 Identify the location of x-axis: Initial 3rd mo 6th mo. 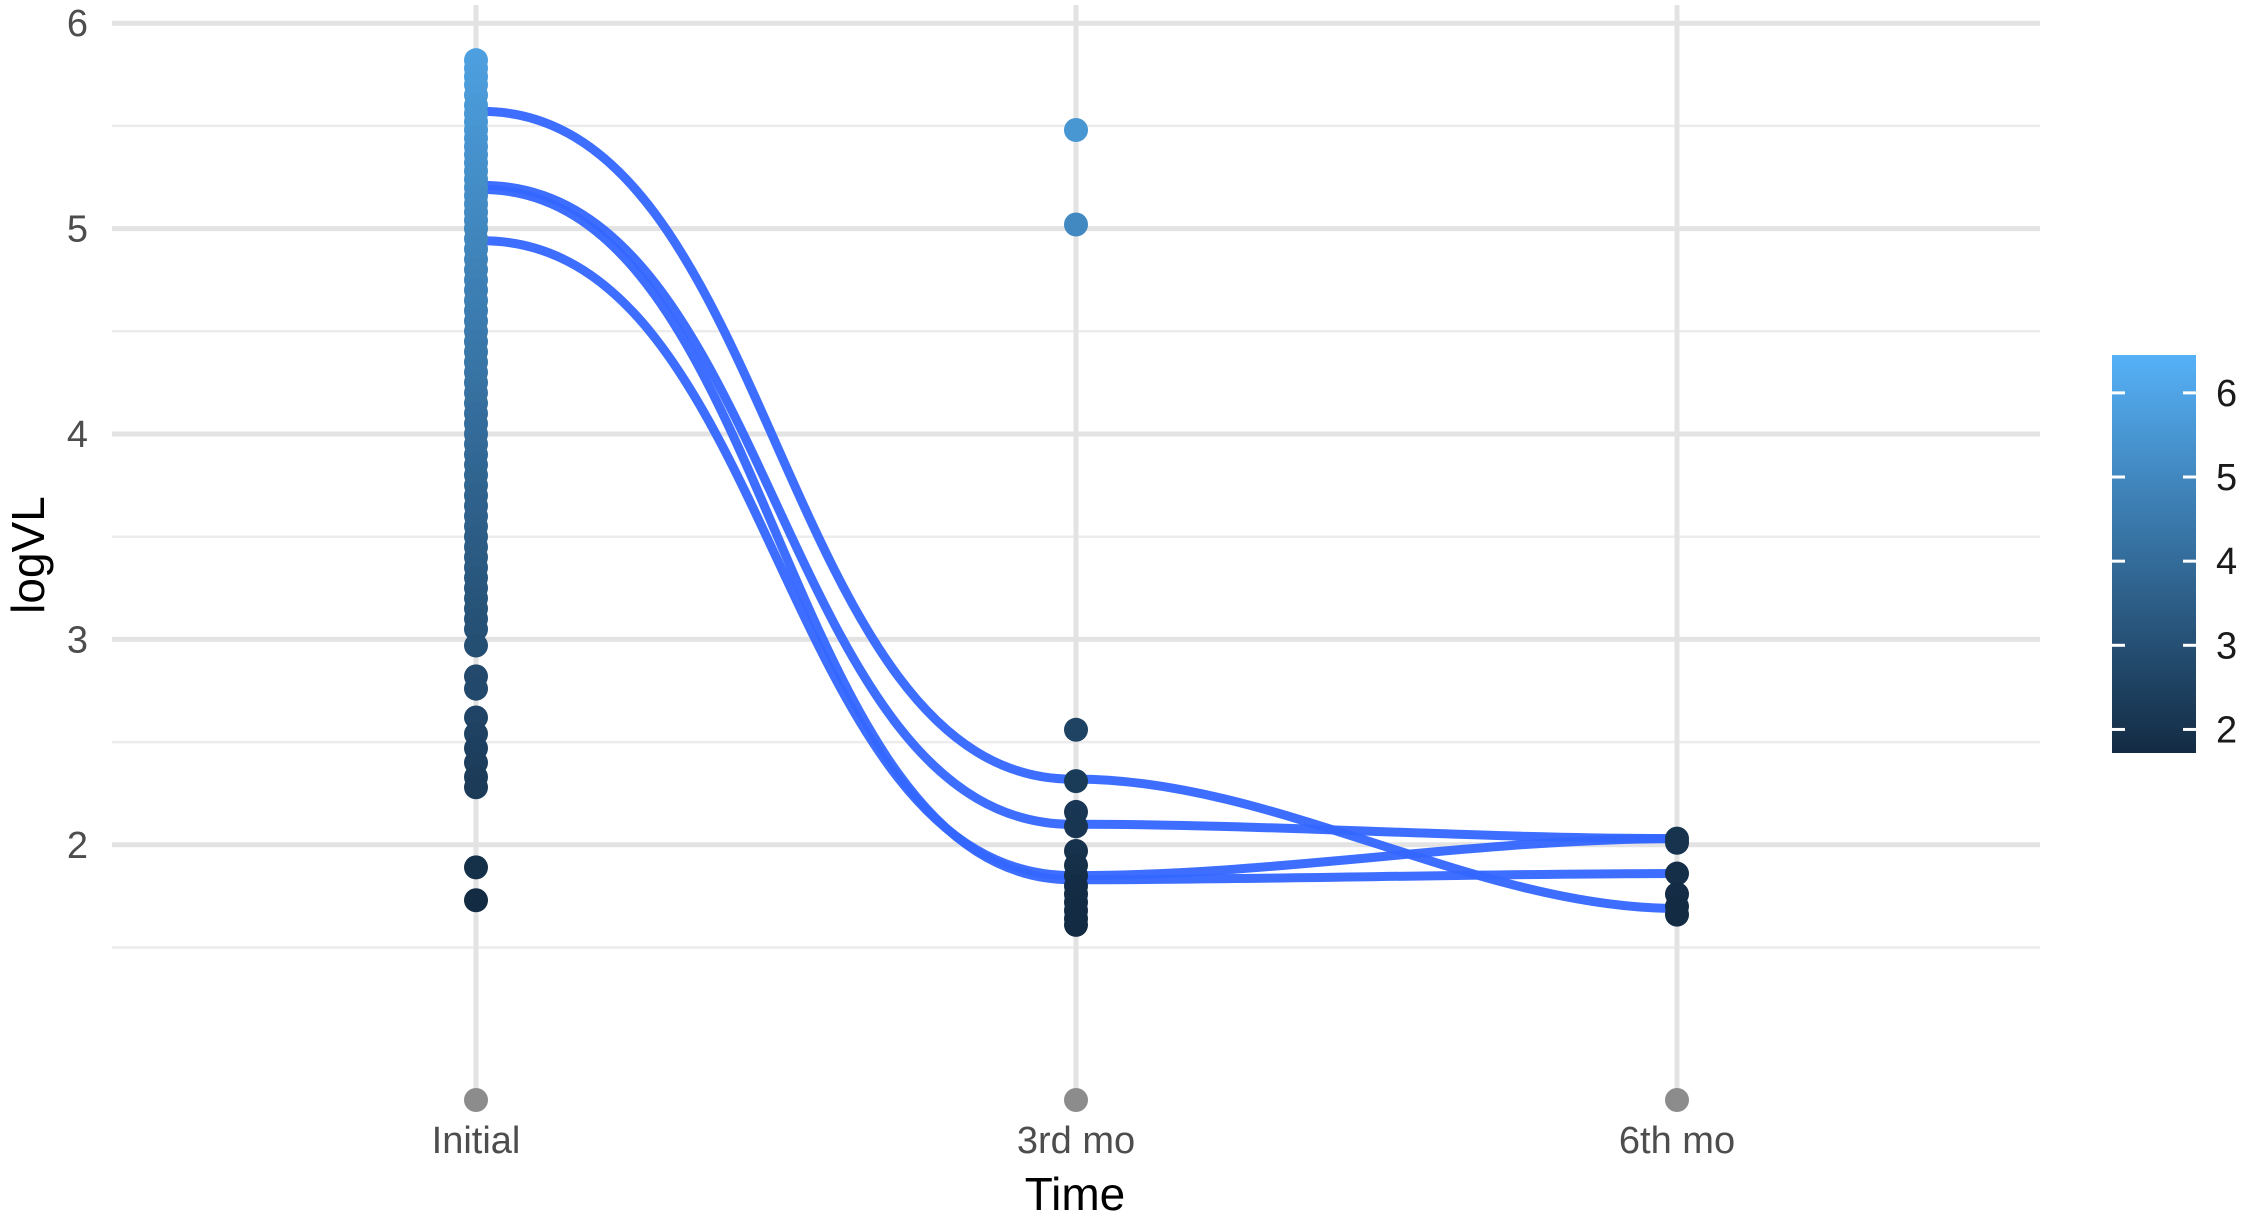
(1083, 1141).